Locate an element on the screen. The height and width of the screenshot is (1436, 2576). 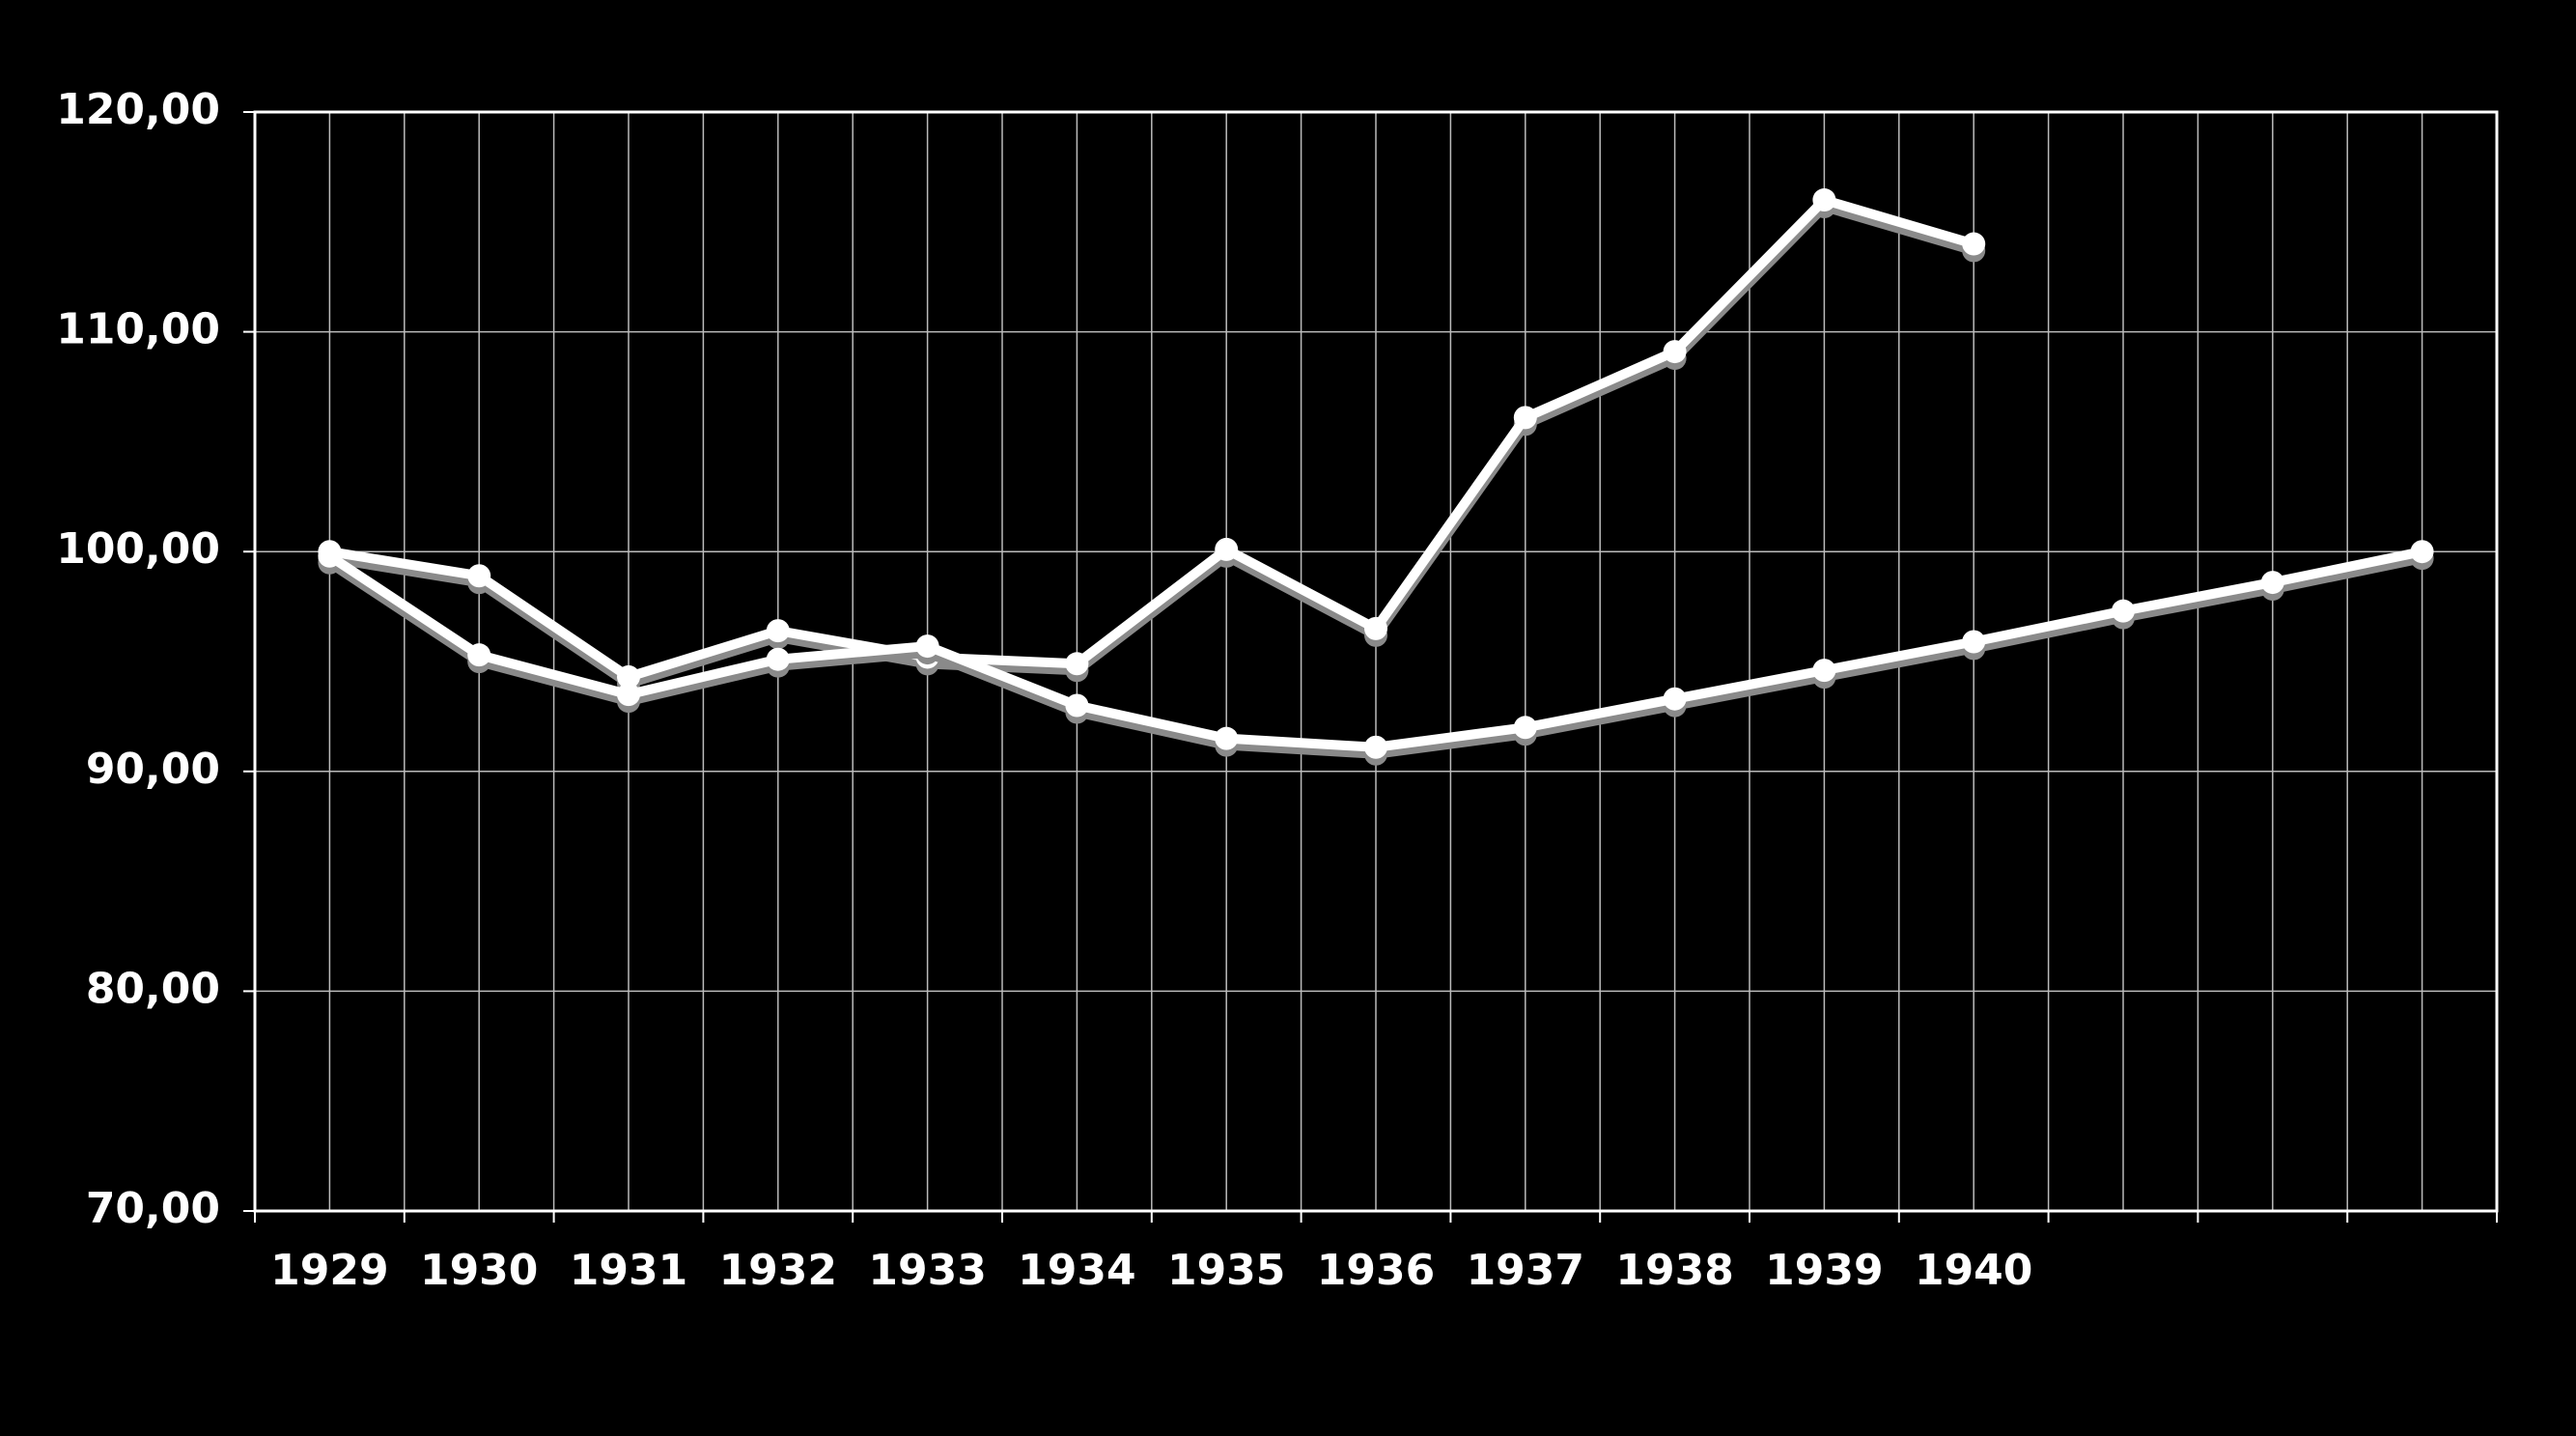
x-tick-label: 1929 is located at coordinates (329, 1270).